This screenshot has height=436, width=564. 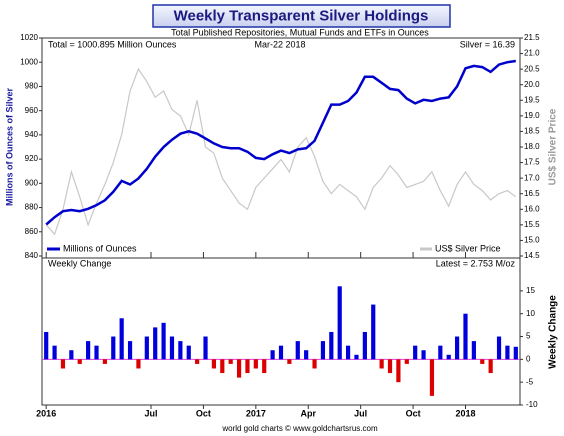 What do you see at coordinates (79, 263) in the screenshot?
I see `panel-label: Weekly Change` at bounding box center [79, 263].